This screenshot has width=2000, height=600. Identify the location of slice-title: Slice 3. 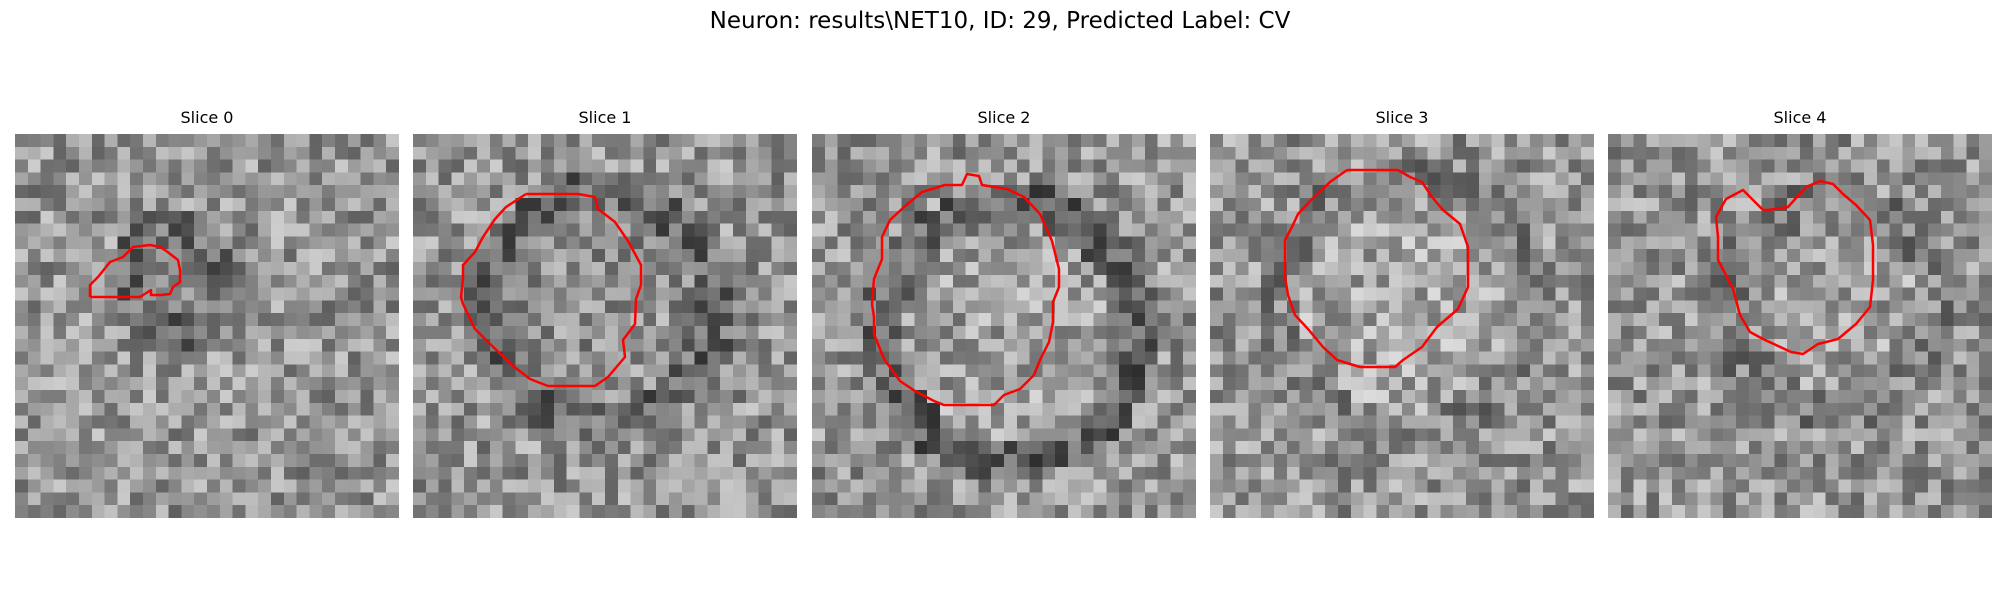
(1402, 117).